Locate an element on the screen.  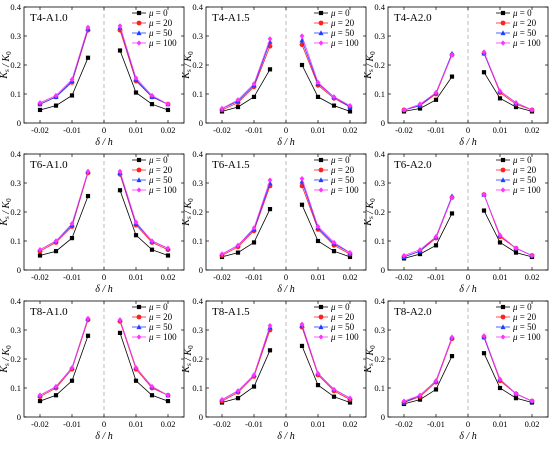
y-axis-label: Ks / K0 is located at coordinates (370, 359).